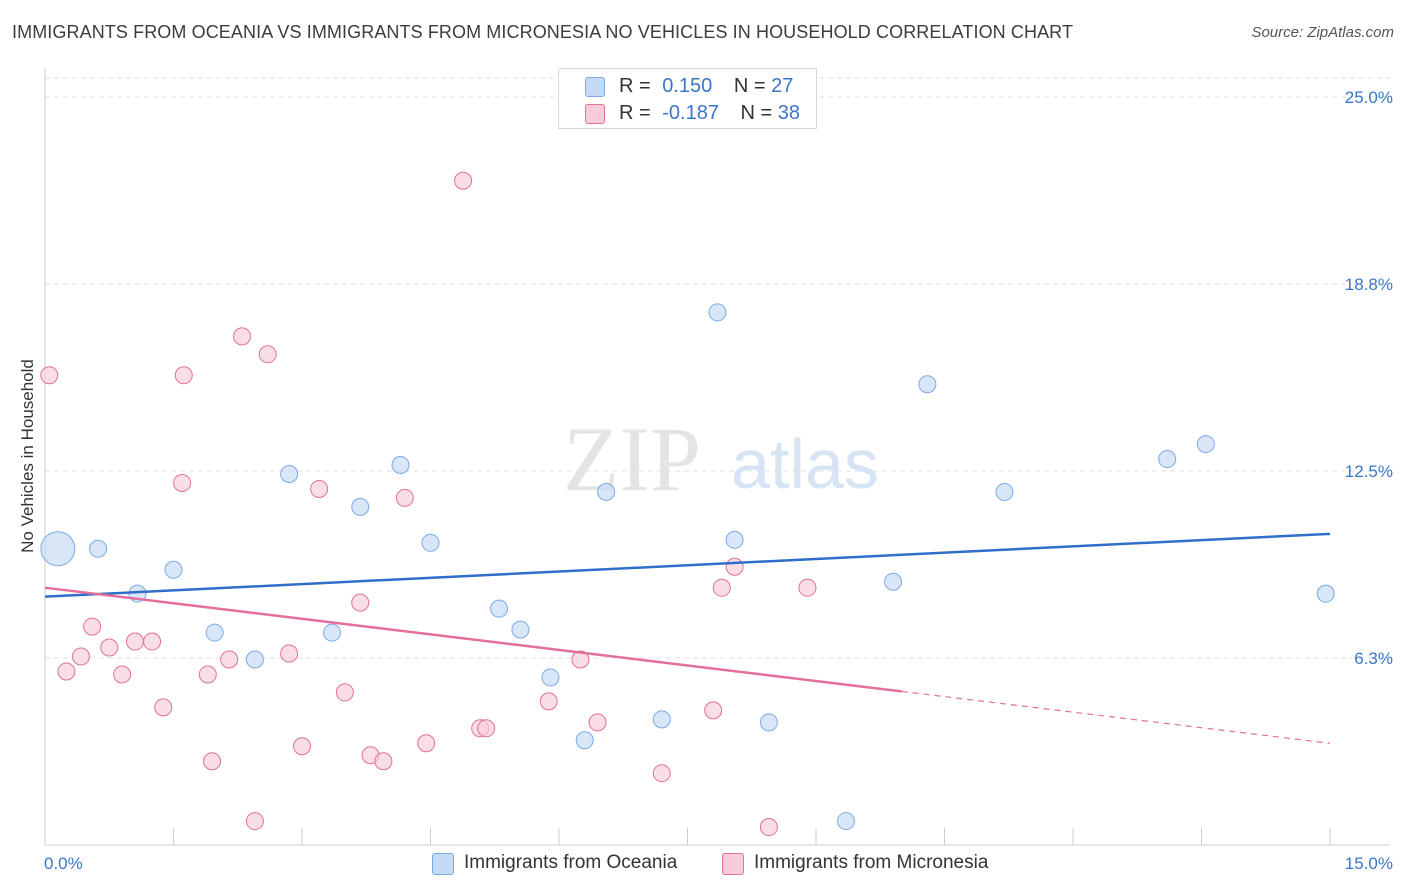  What do you see at coordinates (1369, 284) in the screenshot?
I see `y-tick-label: 18.8%` at bounding box center [1369, 284].